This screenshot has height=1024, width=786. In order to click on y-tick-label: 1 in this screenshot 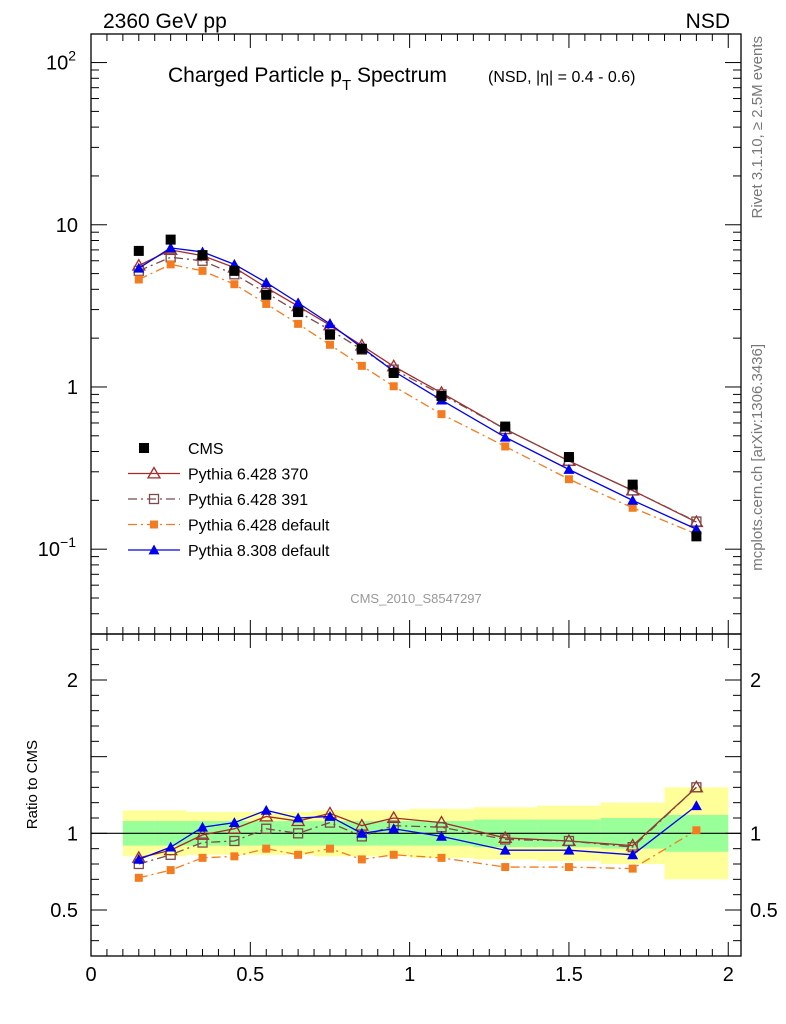, I will do `click(72, 388)`.